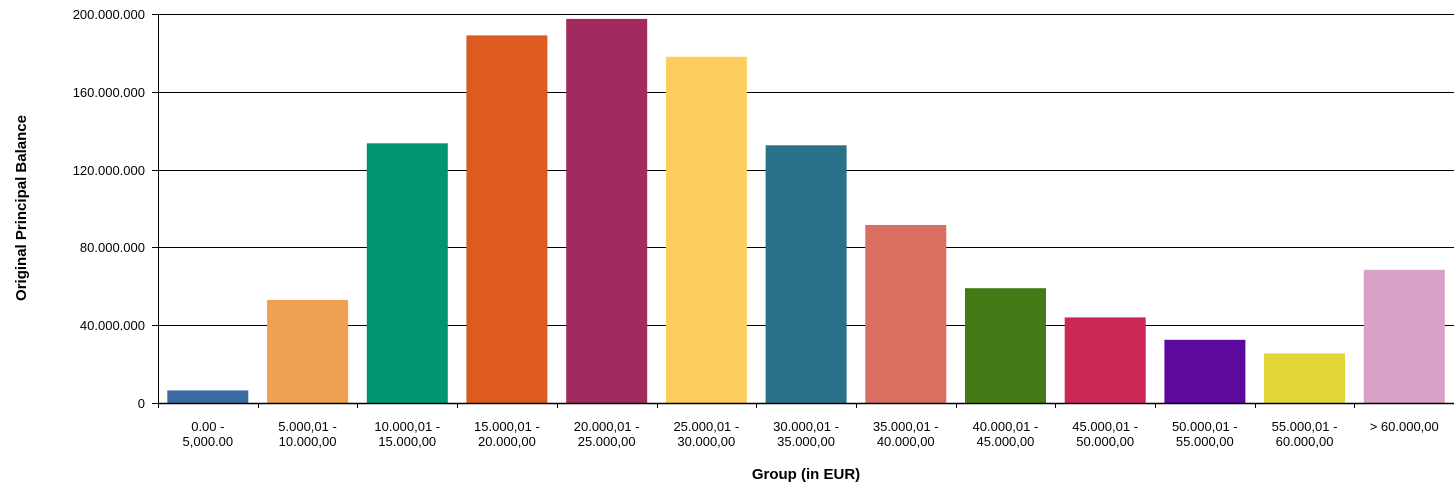 This screenshot has height=486, width=1454. What do you see at coordinates (407, 441) in the screenshot?
I see `x-tick-label-line: 15.000,00` at bounding box center [407, 441].